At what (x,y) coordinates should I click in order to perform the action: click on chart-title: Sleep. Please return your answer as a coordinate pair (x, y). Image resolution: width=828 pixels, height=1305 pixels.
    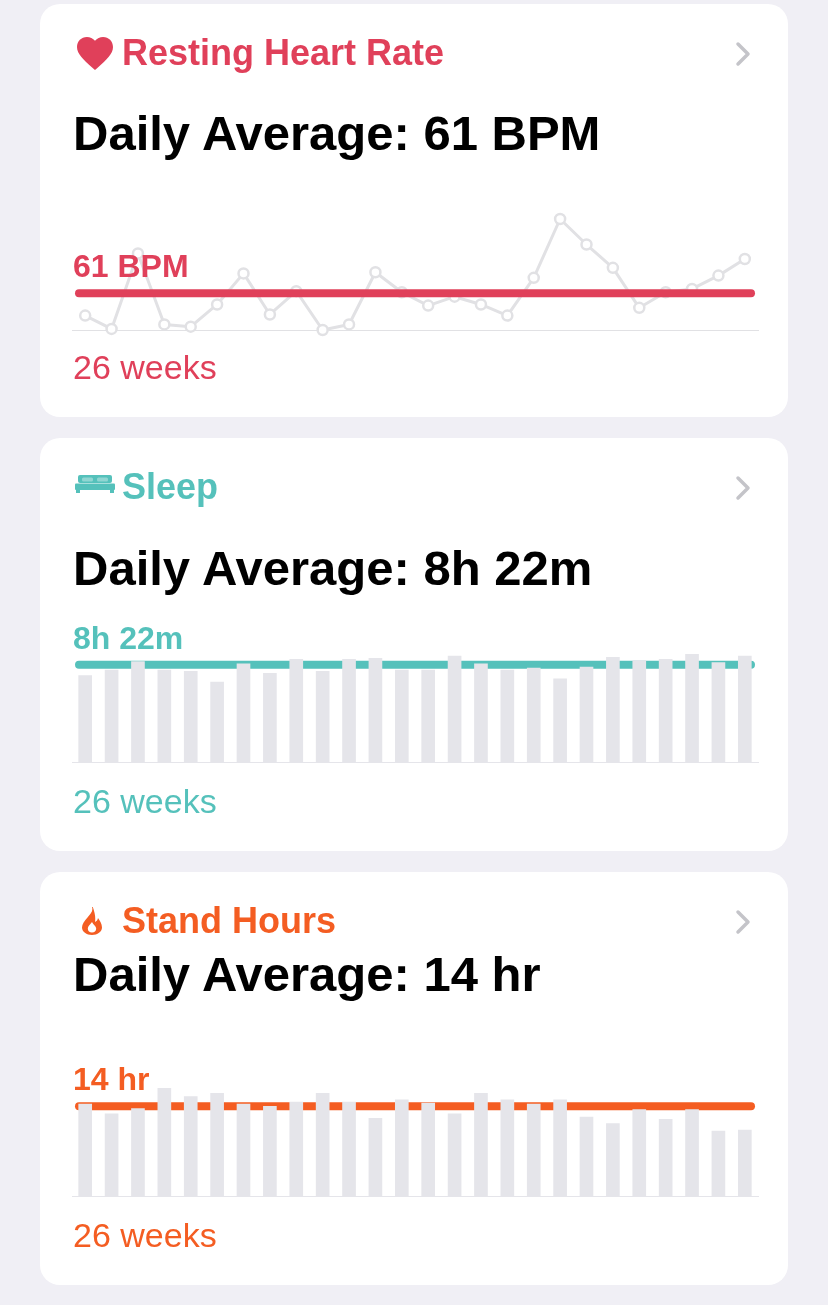
    Looking at the image, I should click on (170, 486).